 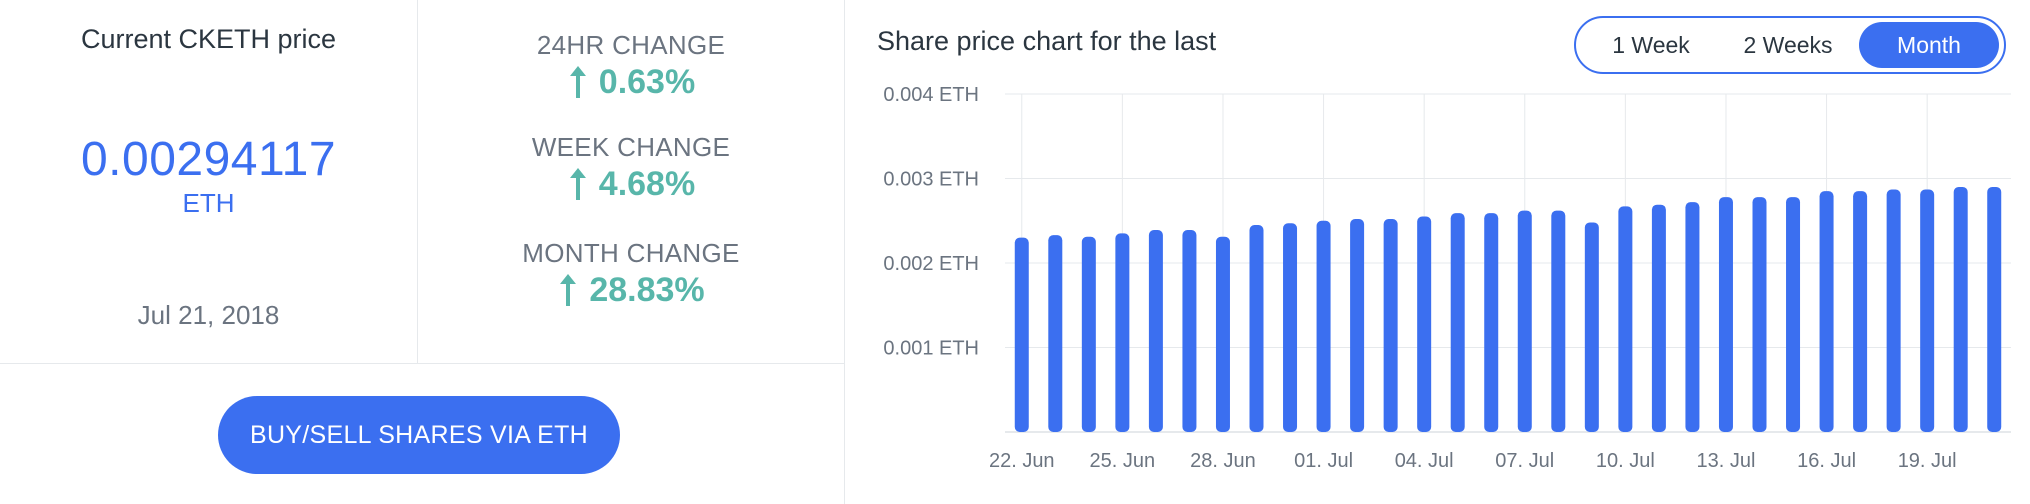 I want to click on change-week: WEEK CHANGE 4.68%, so click(x=631, y=168).